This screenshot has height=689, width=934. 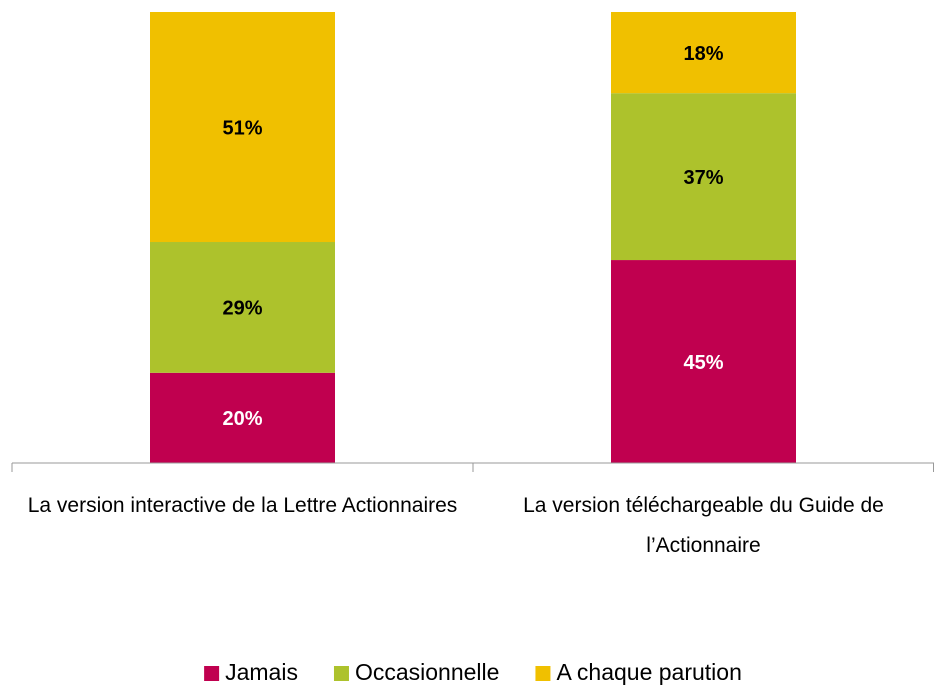 I want to click on value-label: 18%, so click(x=703, y=54).